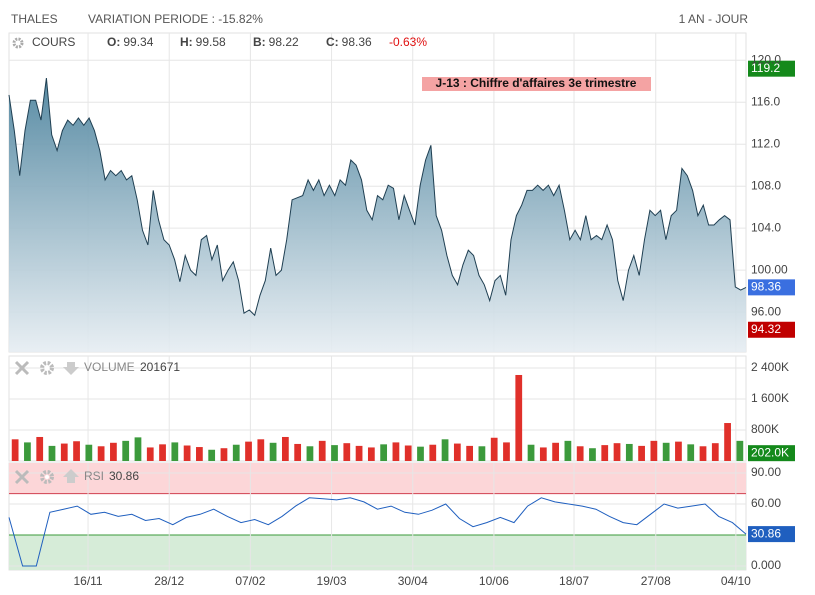  I want to click on ohlc-key: H:, so click(186, 42).